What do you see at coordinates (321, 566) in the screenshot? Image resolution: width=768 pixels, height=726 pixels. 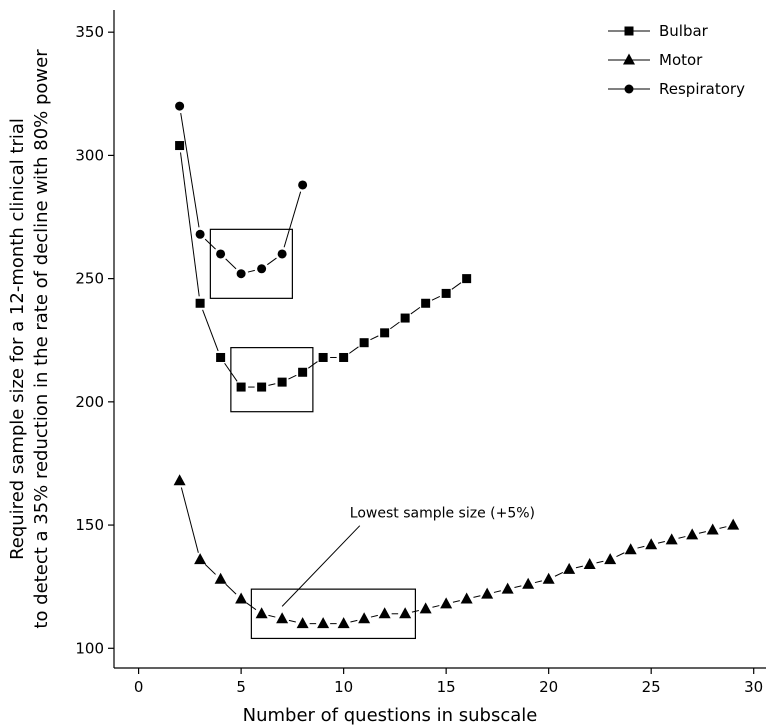 I see `annotation-leader-line` at bounding box center [321, 566].